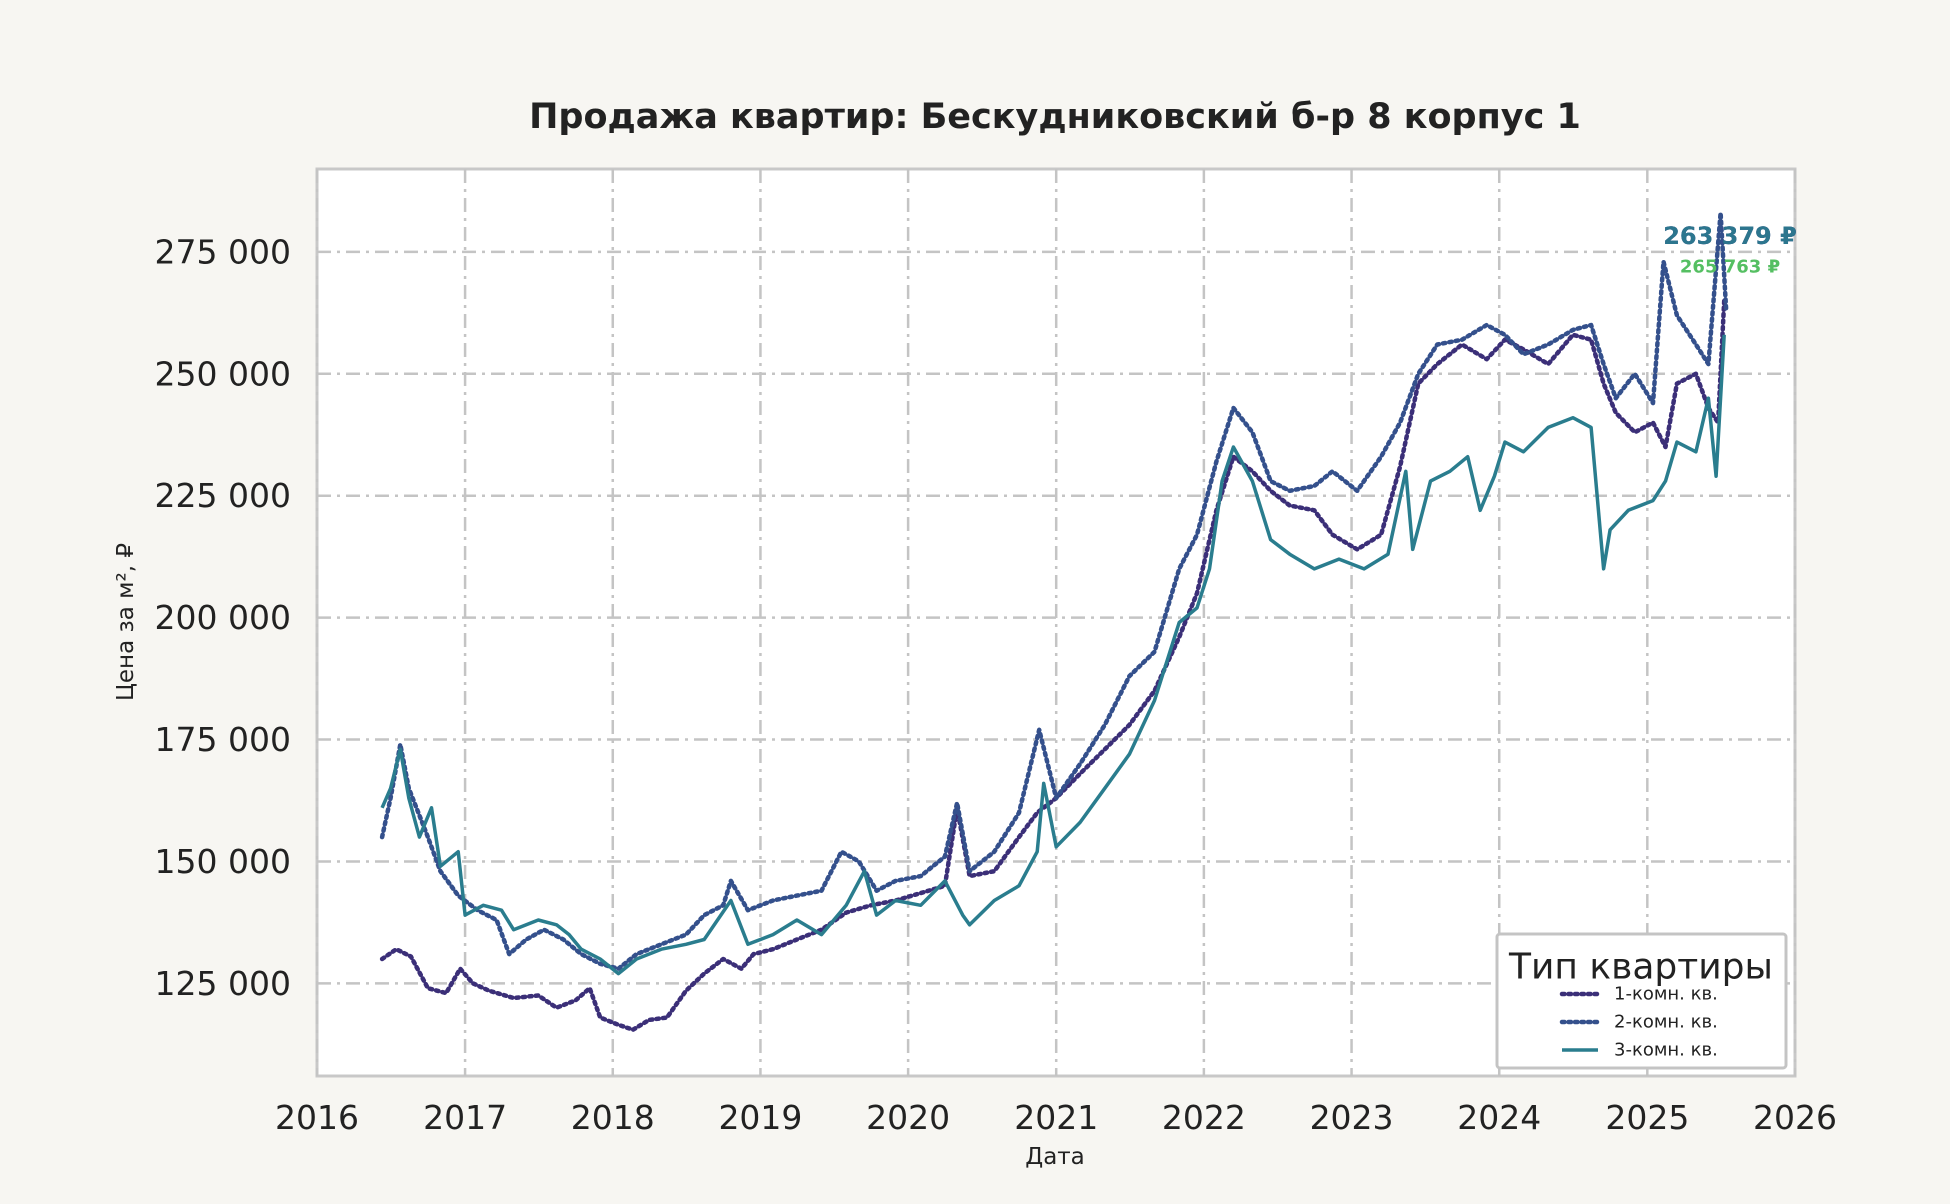  I want to click on x-tick-label: 2018, so click(613, 1117).